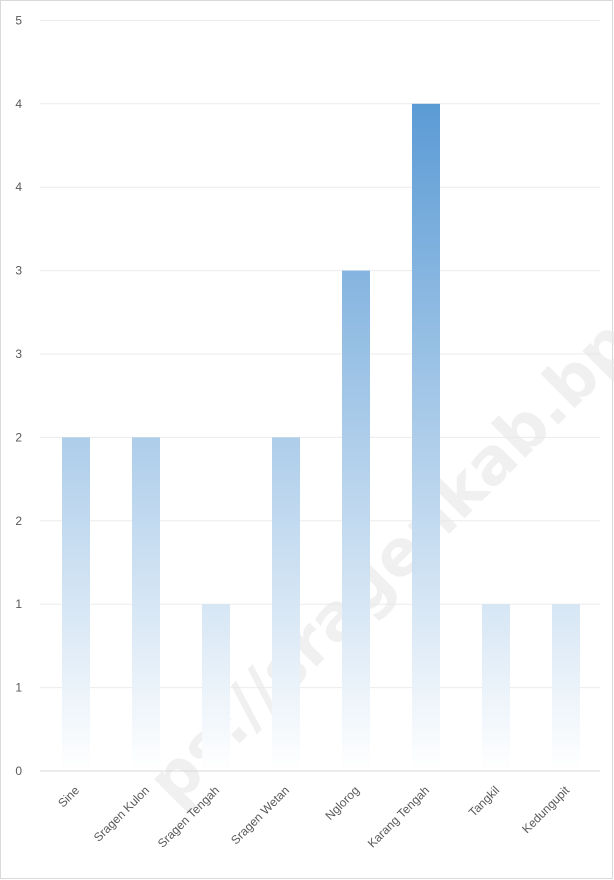 The height and width of the screenshot is (880, 614). I want to click on x-tick-label: Sragen Wetan, so click(260, 815).